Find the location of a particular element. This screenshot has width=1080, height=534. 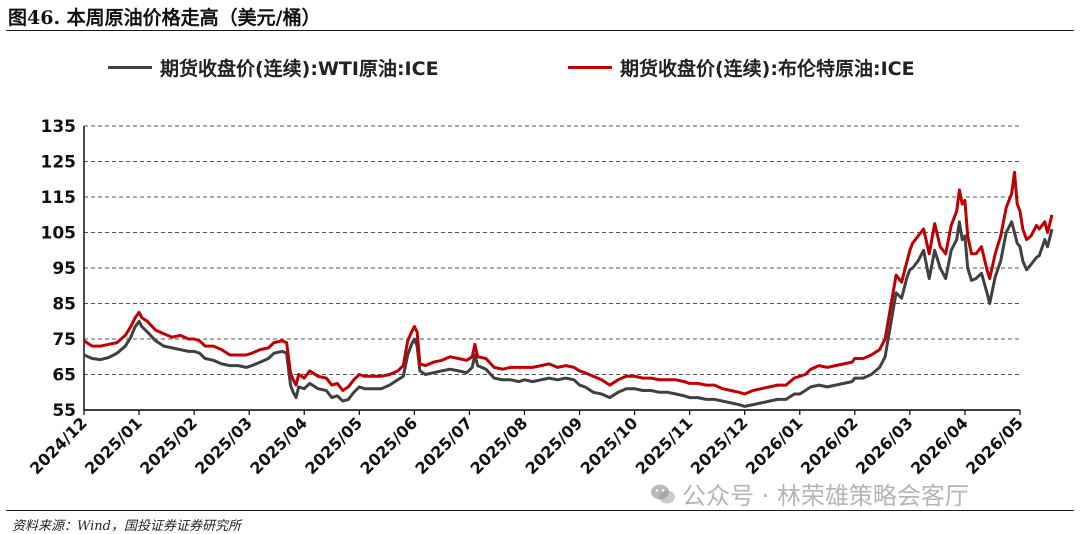

x-tick-label: 2026/04 is located at coordinates (939, 445).